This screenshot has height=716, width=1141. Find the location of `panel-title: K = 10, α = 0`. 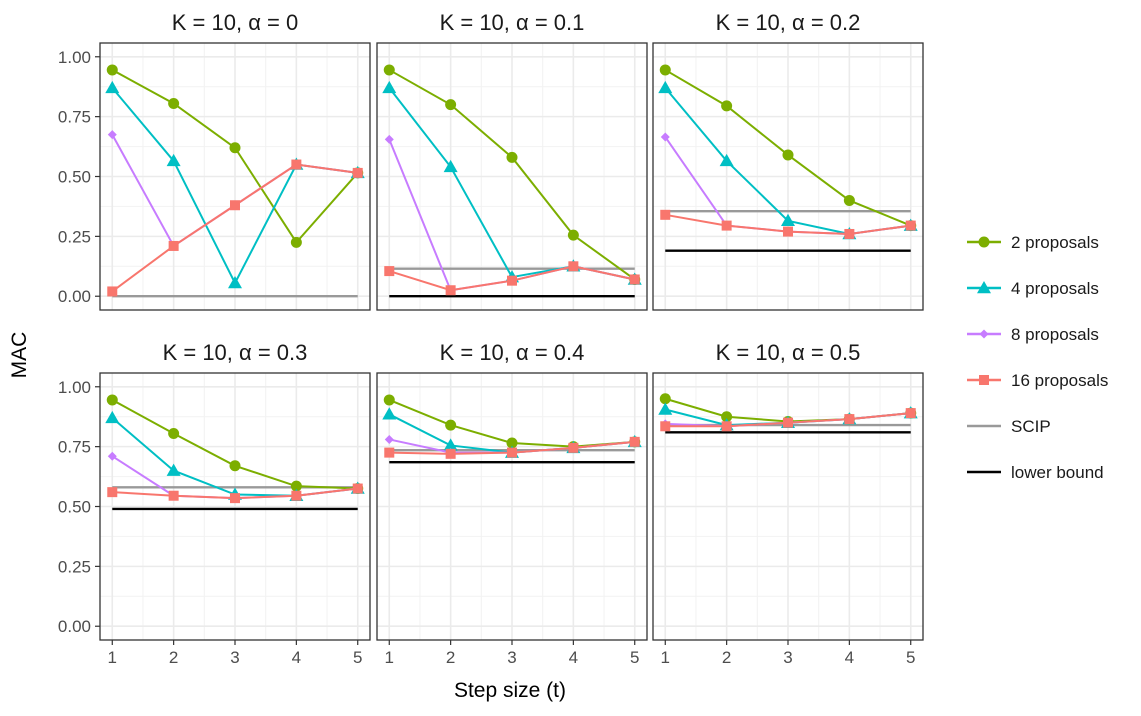

panel-title: K = 10, α = 0 is located at coordinates (235, 22).